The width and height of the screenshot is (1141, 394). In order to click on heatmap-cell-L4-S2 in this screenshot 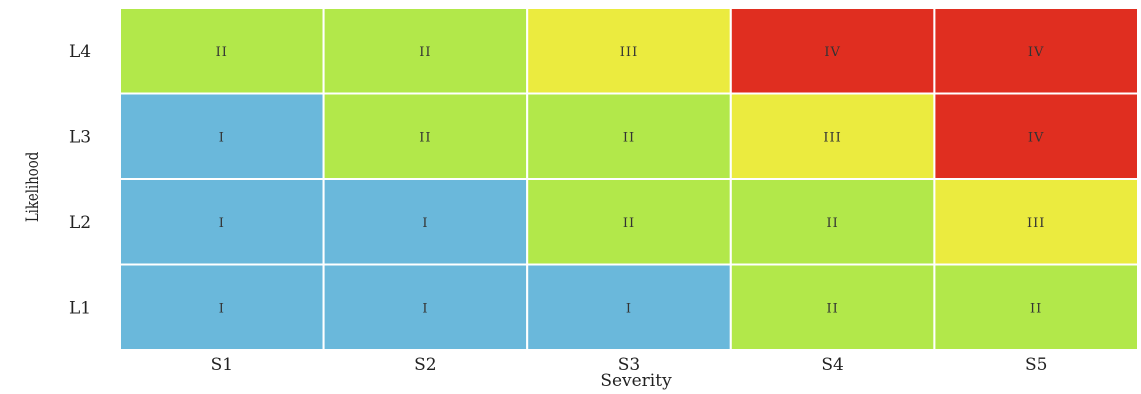, I will do `click(425, 51)`.